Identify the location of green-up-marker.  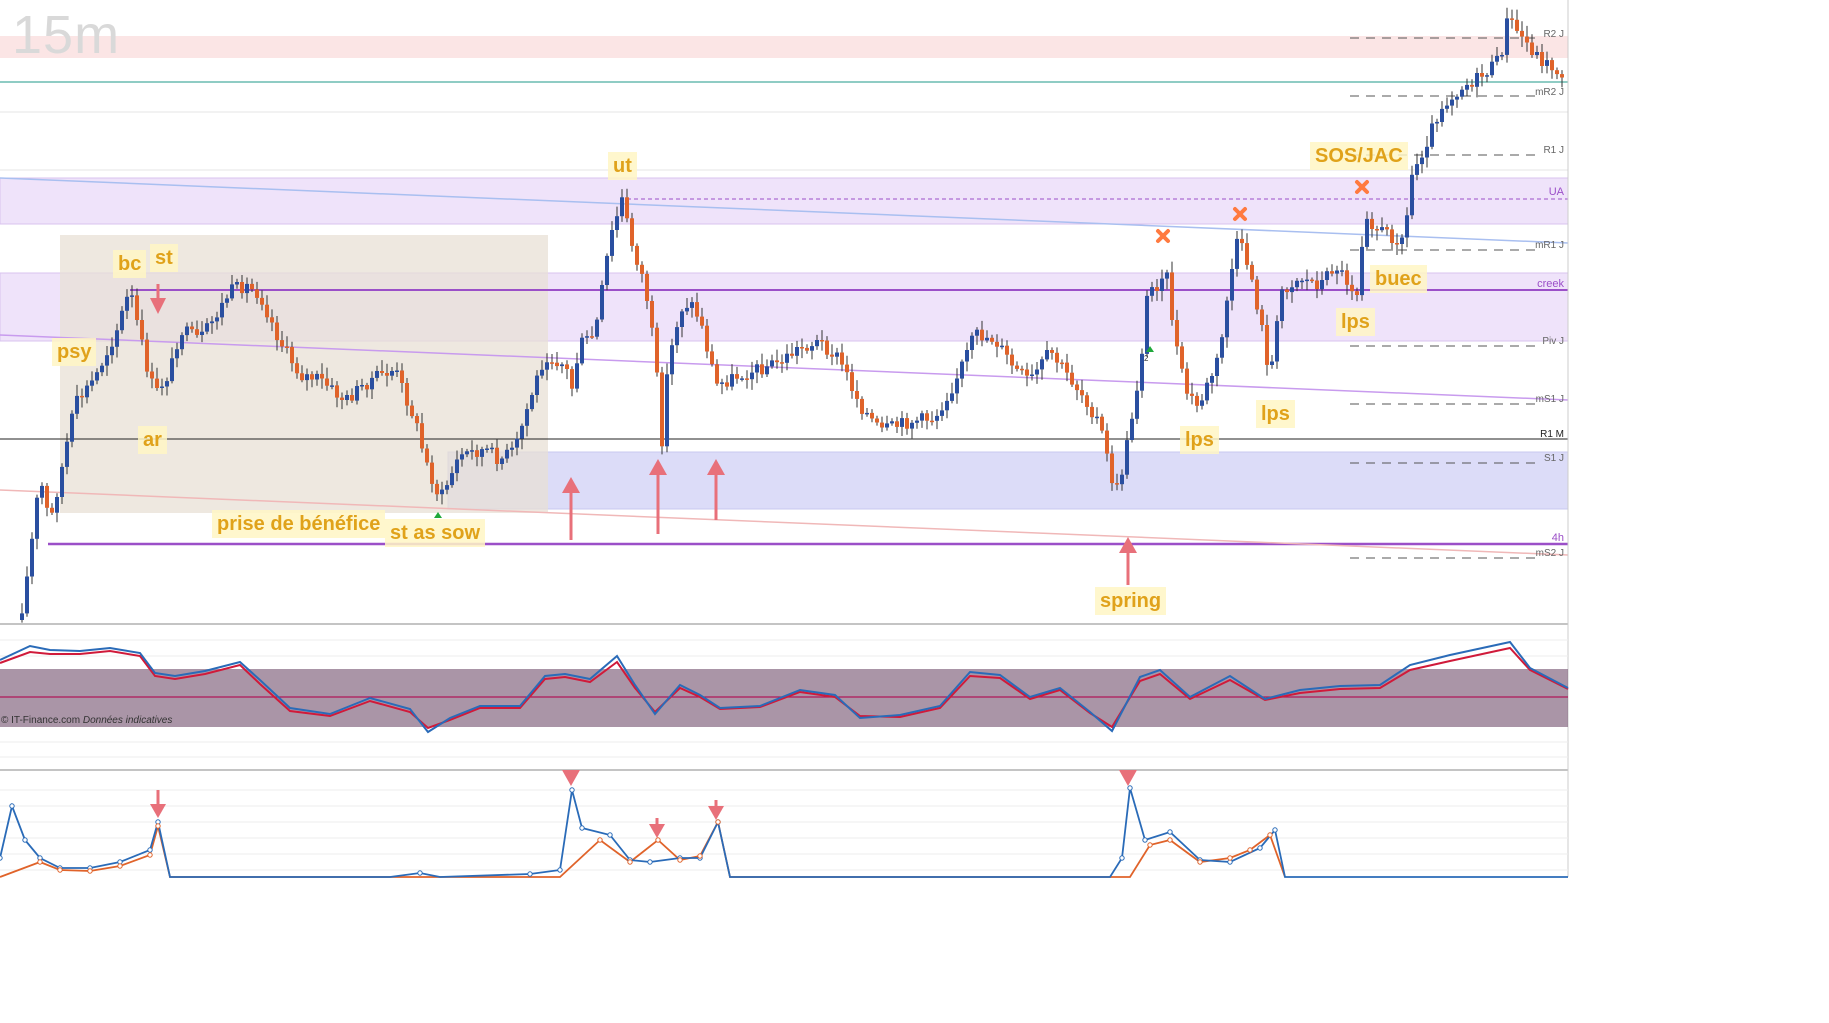
(1150, 349).